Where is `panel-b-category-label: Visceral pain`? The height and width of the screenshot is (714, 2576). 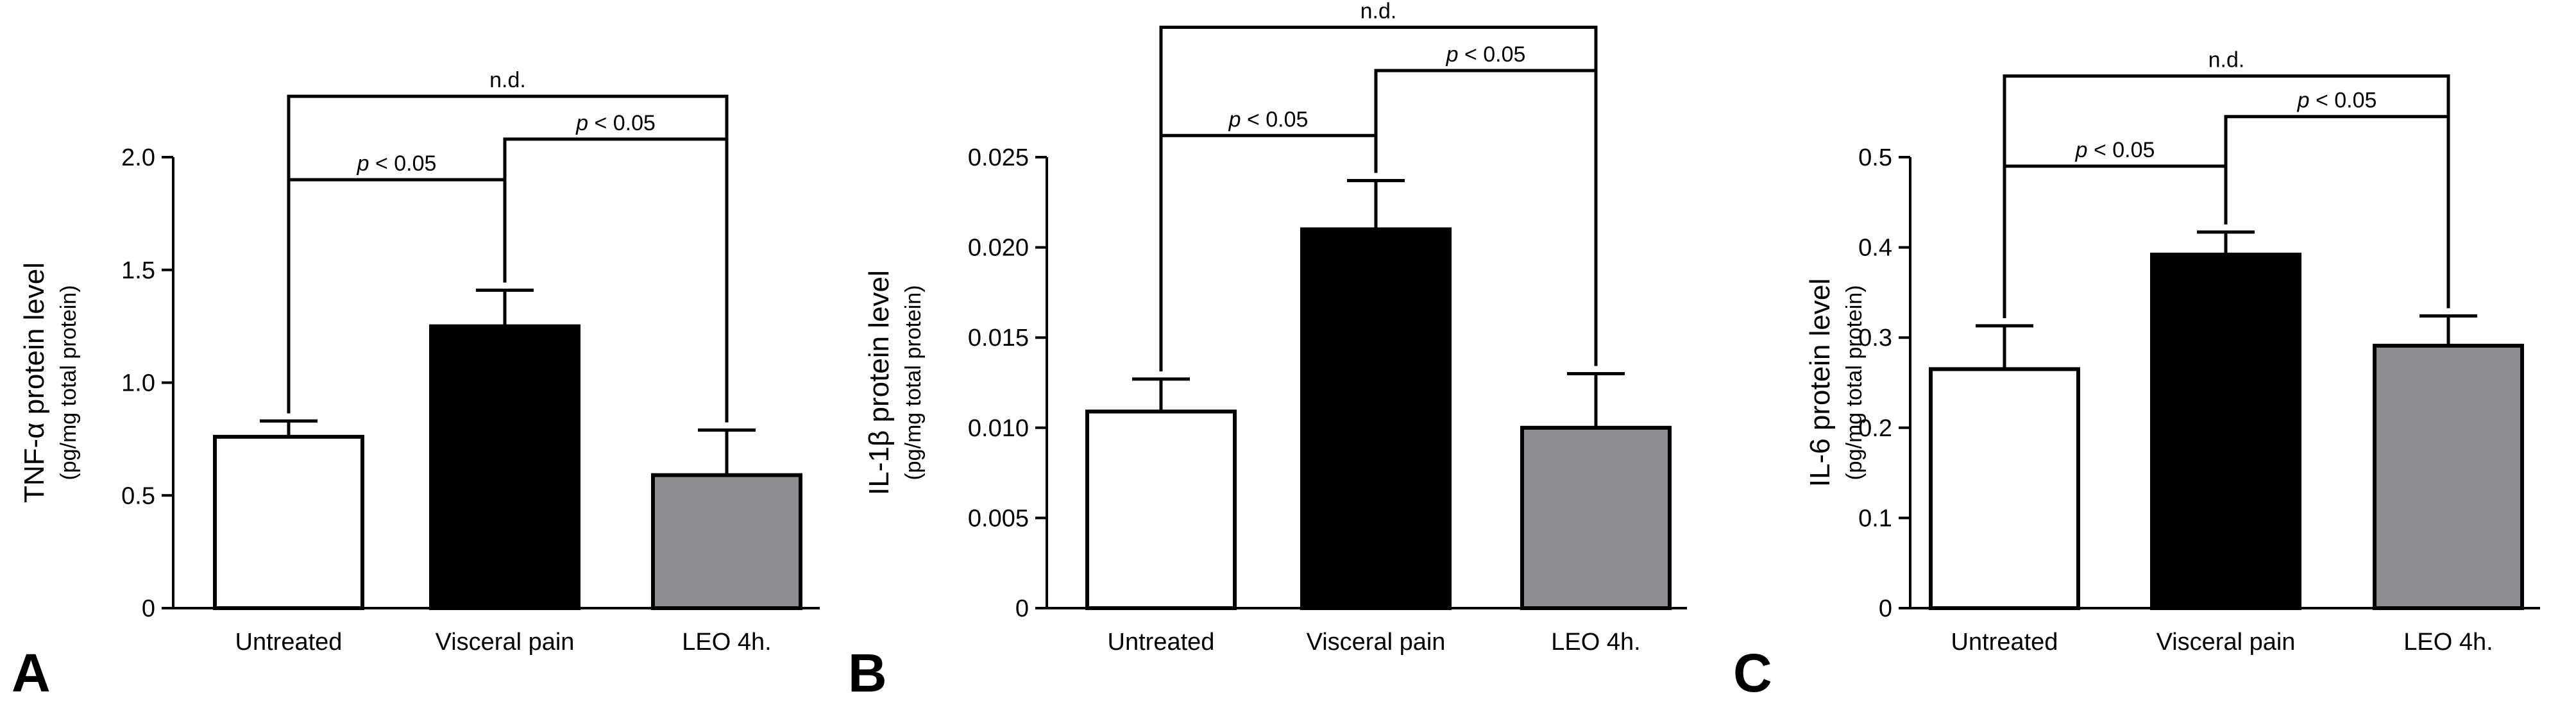
panel-b-category-label: Visceral pain is located at coordinates (1376, 642).